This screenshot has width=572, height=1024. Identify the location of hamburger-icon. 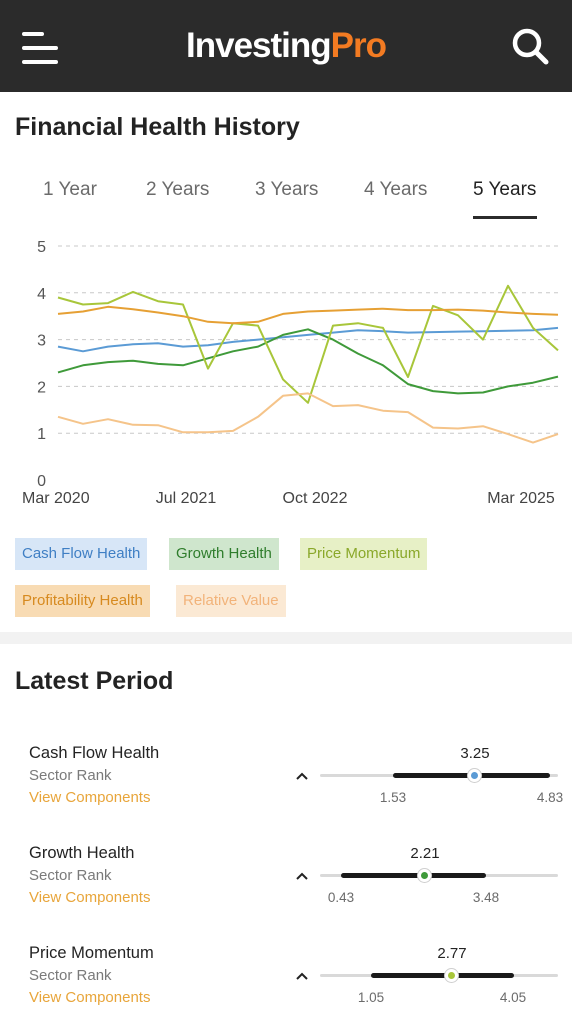
(40, 48).